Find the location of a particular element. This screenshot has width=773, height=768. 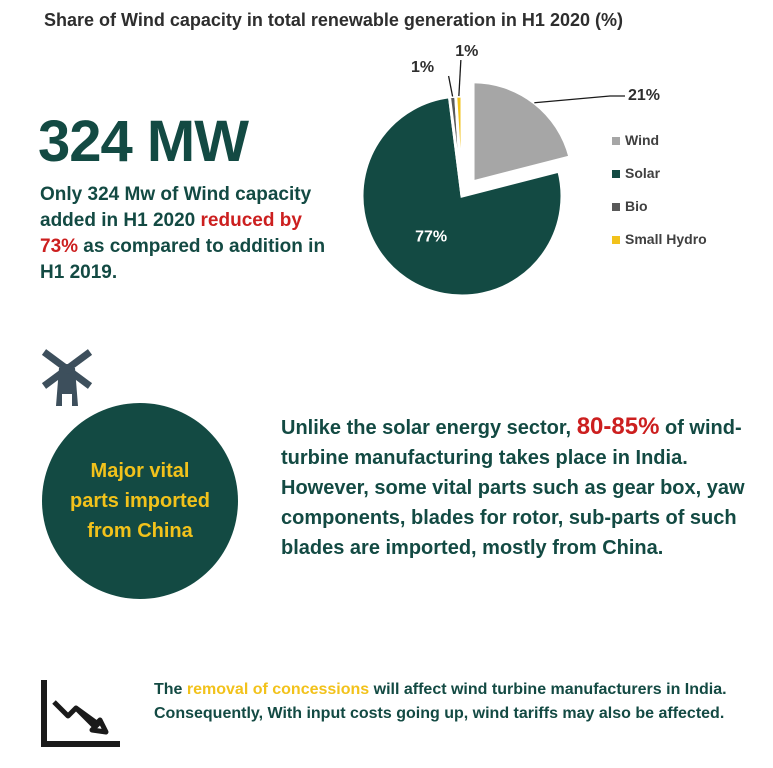

headline-text-2: as compared to addition in H1 2019. is located at coordinates (183, 259).